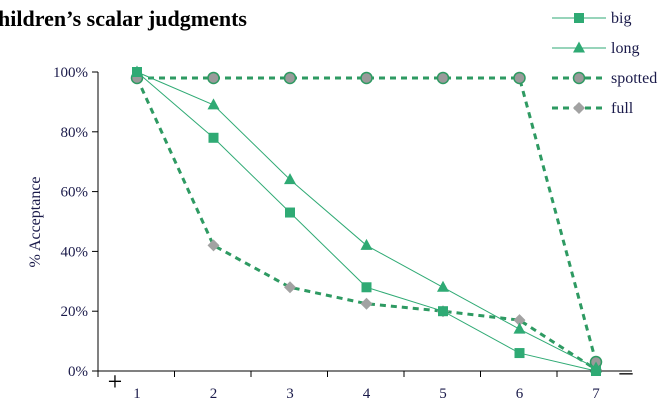 Image resolution: width=671 pixels, height=411 pixels. Describe the element at coordinates (626, 371) in the screenshot. I see `right-end-mark: –` at that location.